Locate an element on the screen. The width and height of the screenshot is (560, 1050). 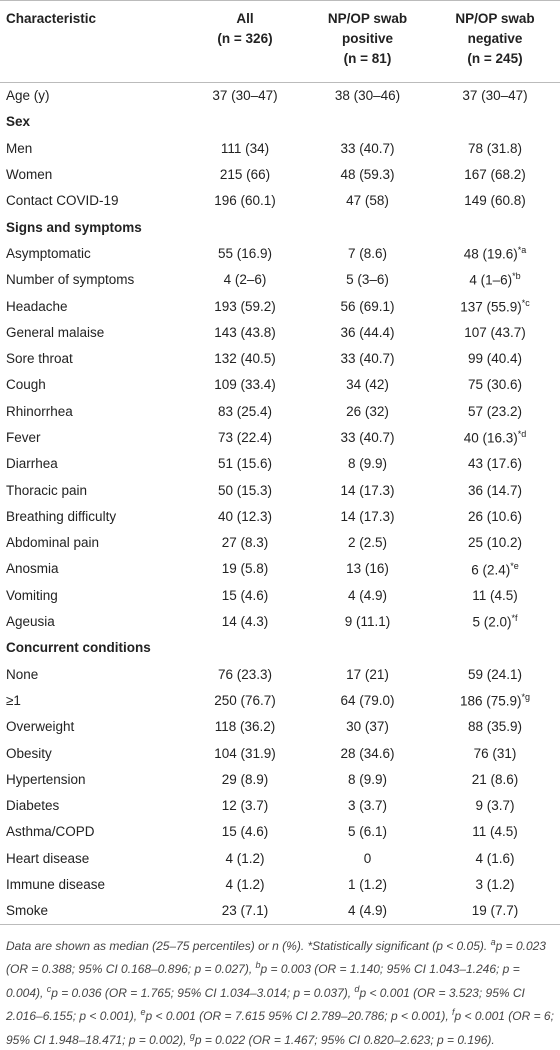
header-text: Characteristic is located at coordinates (51, 18).